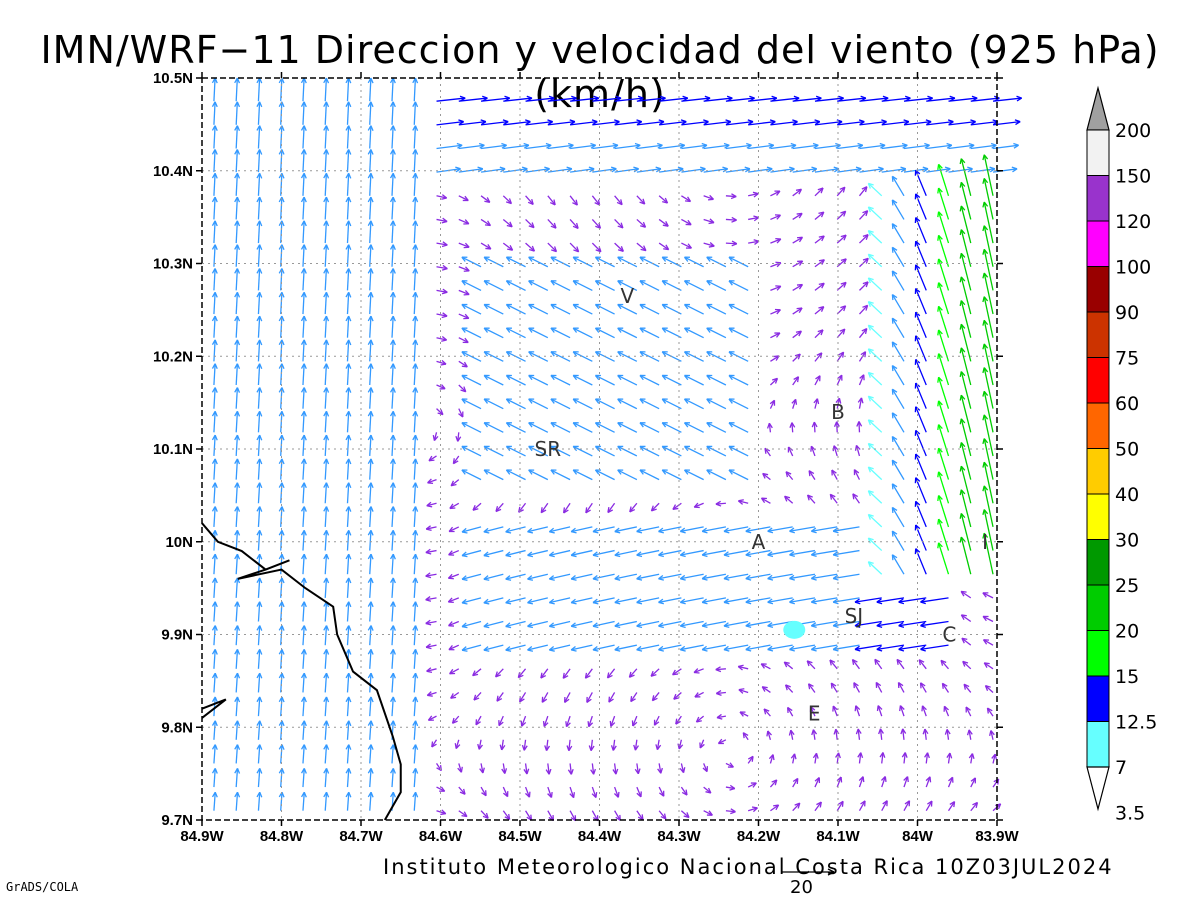 This screenshot has height=900, width=1200. I want to click on station-label: SJ, so click(854, 616).